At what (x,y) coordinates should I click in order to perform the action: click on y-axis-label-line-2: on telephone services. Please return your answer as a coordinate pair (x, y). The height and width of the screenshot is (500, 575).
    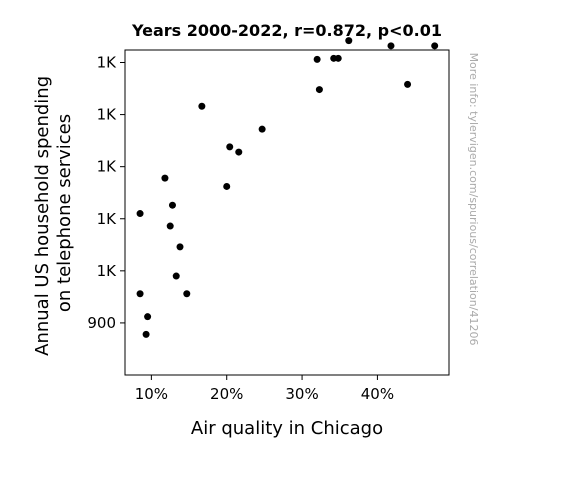
    Looking at the image, I should click on (64, 213).